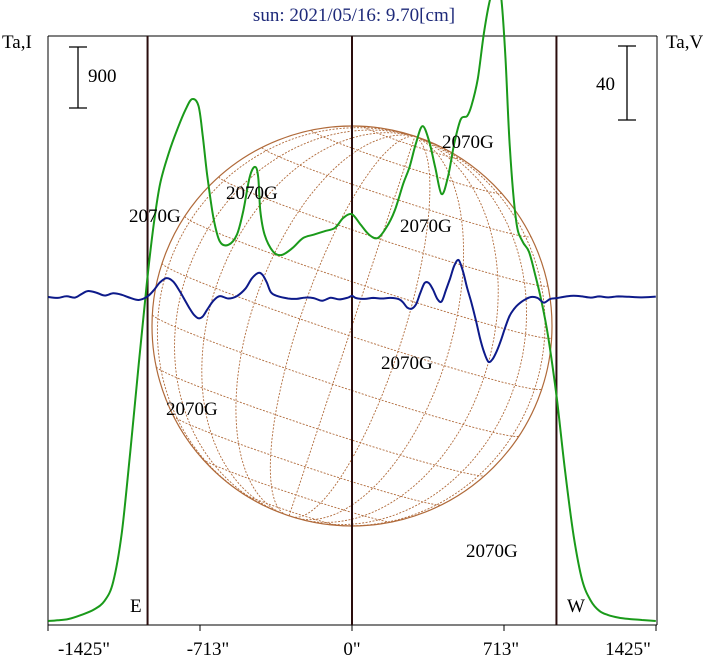 This screenshot has height=662, width=708. What do you see at coordinates (354, 15) in the screenshot?
I see `chart-title: sun: 2021/05/16: 9.70[cm]` at bounding box center [354, 15].